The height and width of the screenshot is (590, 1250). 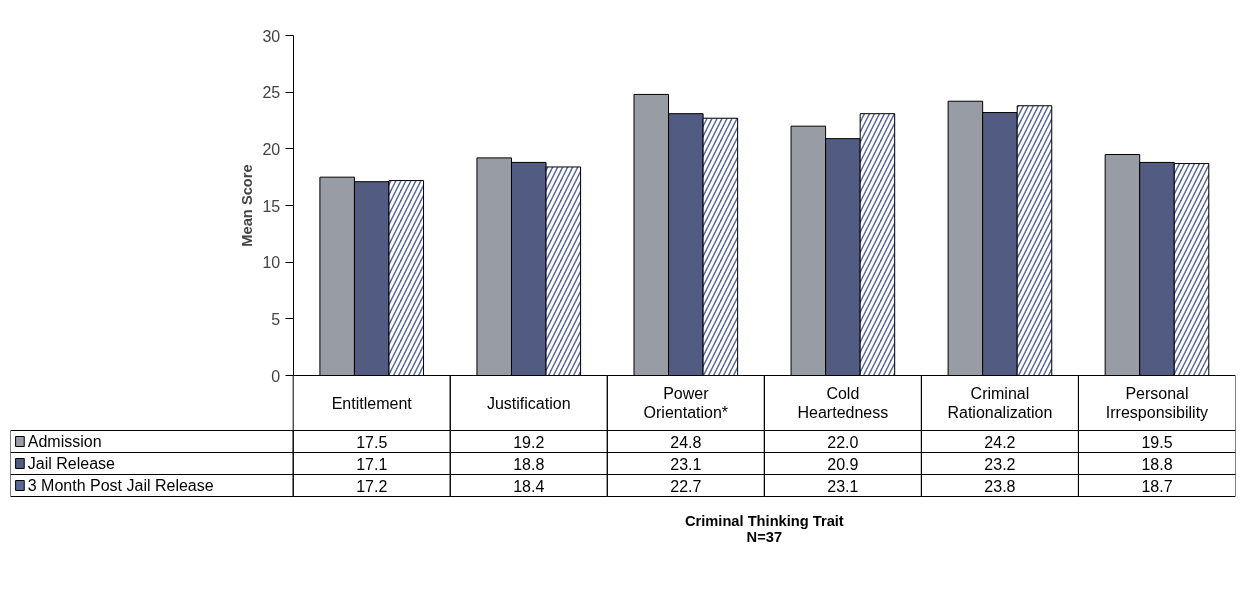 What do you see at coordinates (372, 464) in the screenshot?
I see `data-label: 17.1` at bounding box center [372, 464].